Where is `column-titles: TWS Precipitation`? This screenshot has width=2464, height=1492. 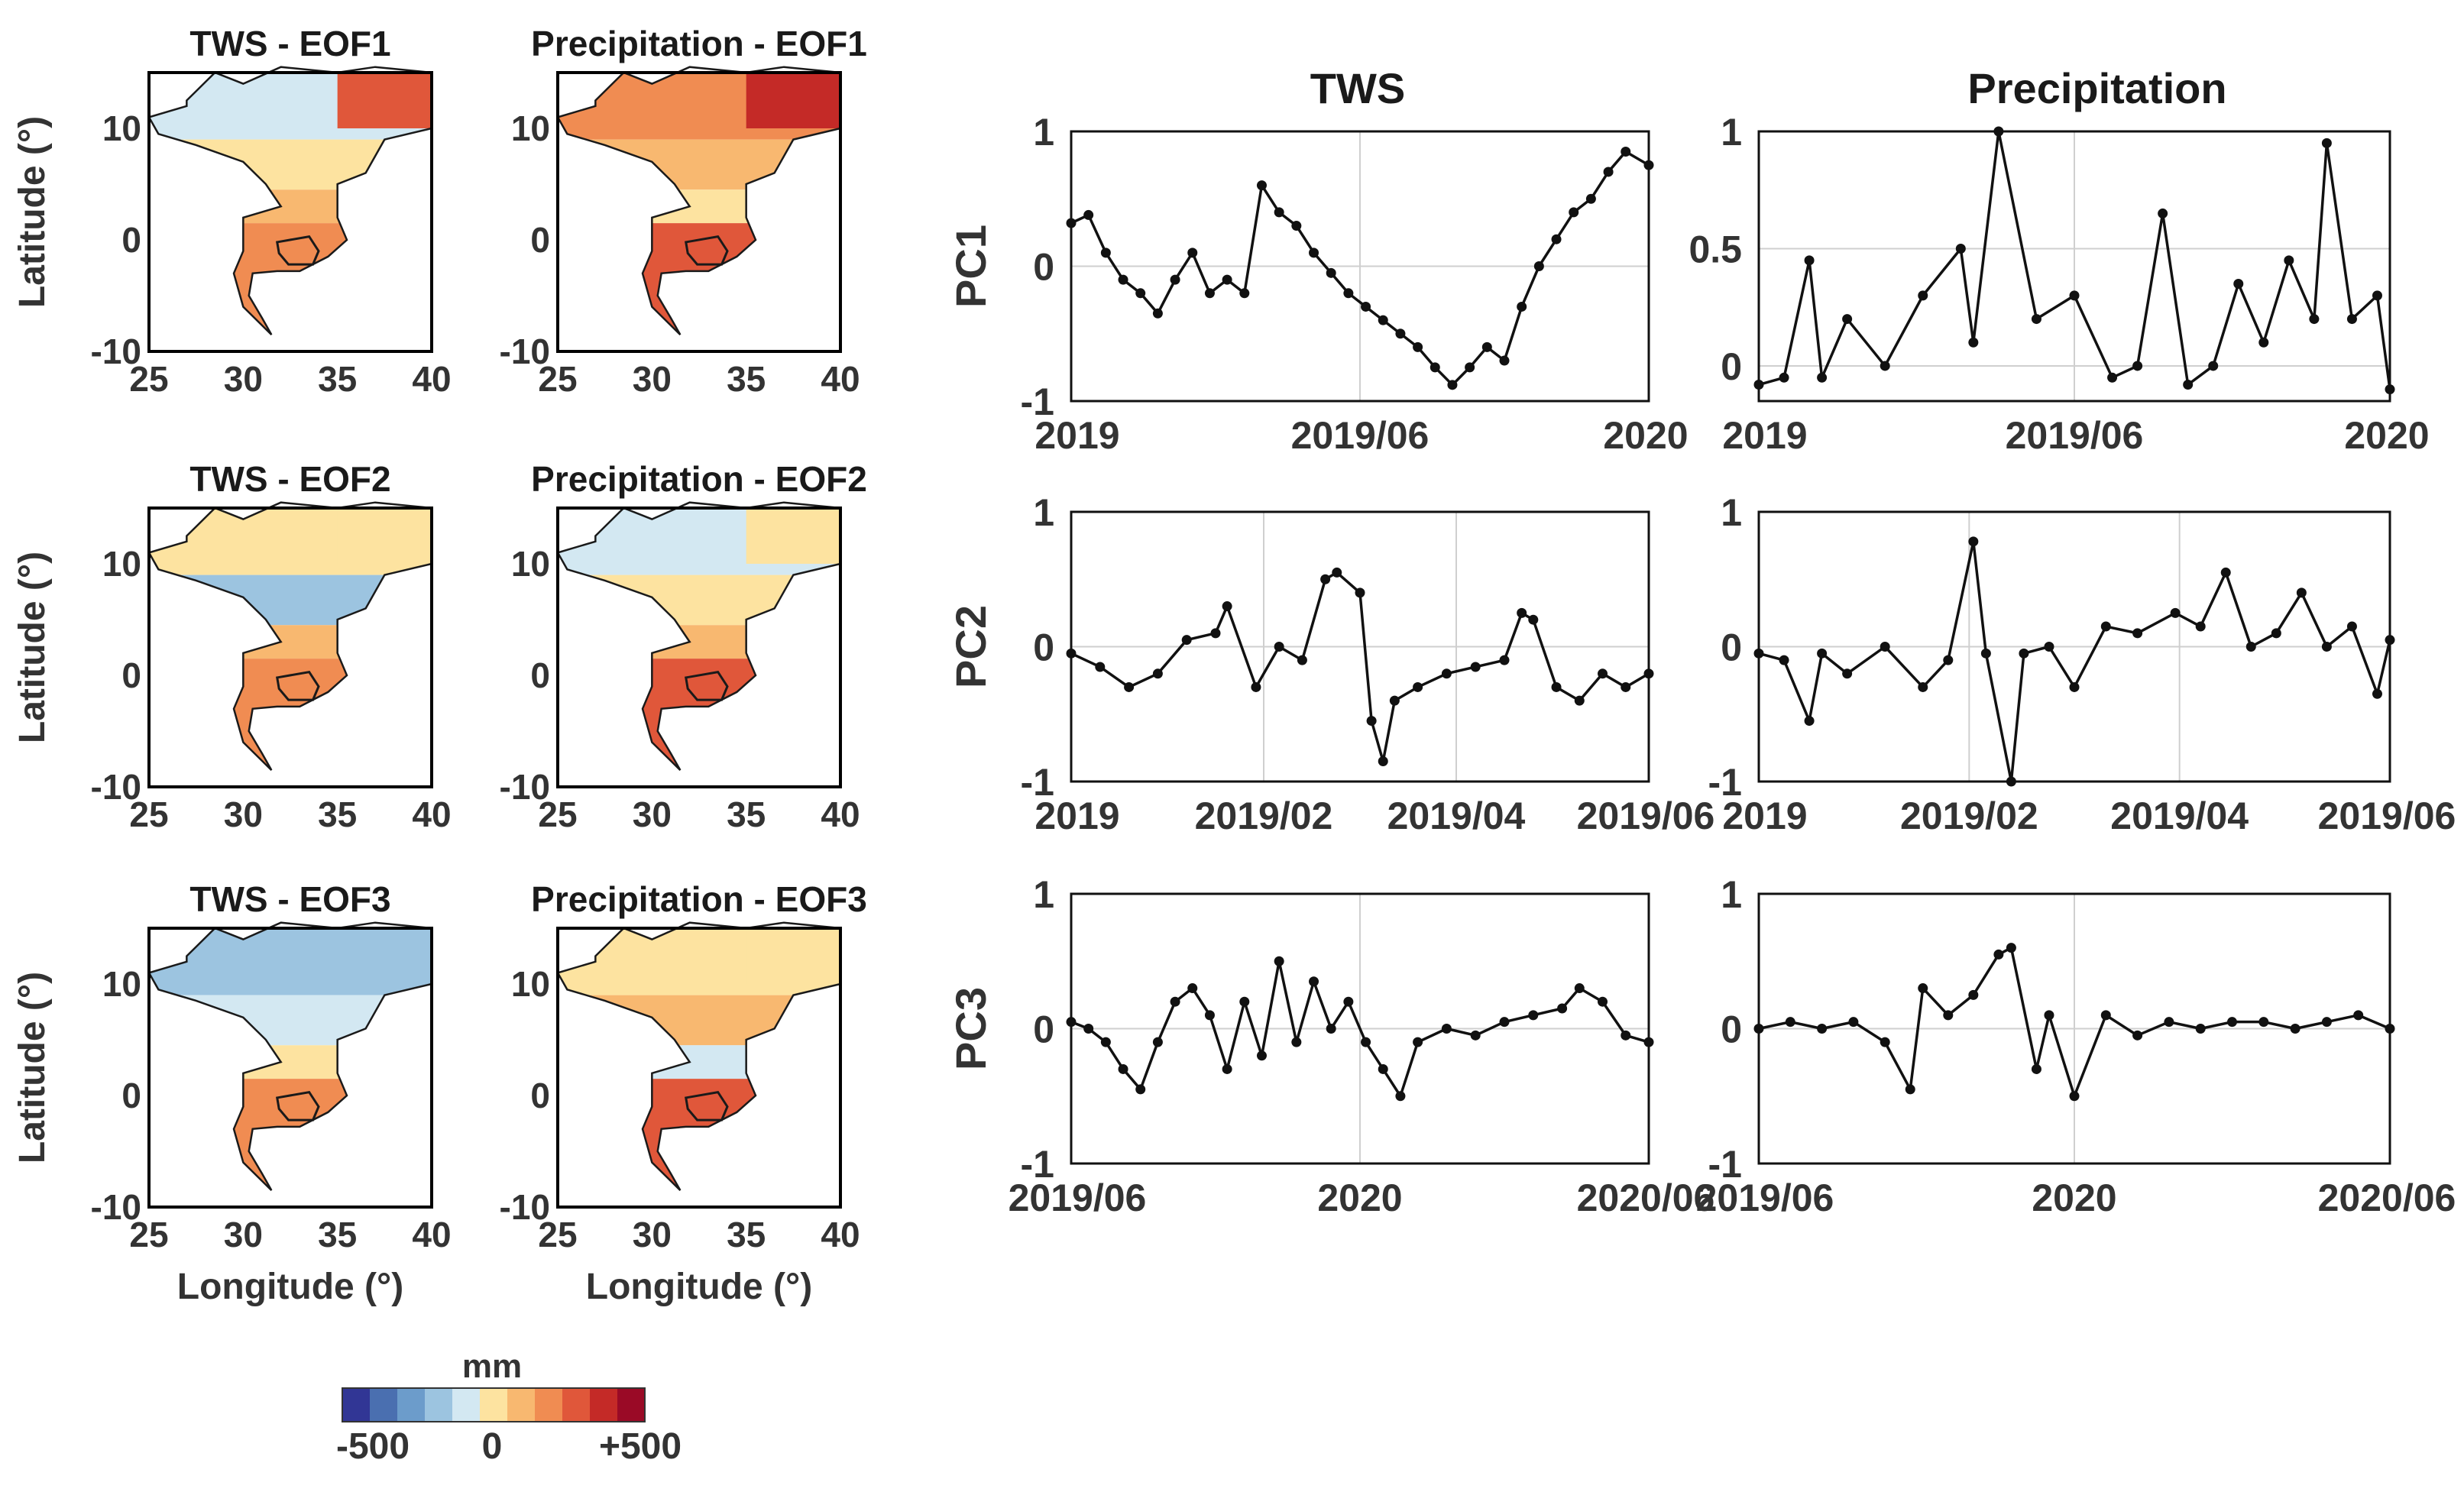
column-titles: TWS Precipitation is located at coordinates (1769, 88).